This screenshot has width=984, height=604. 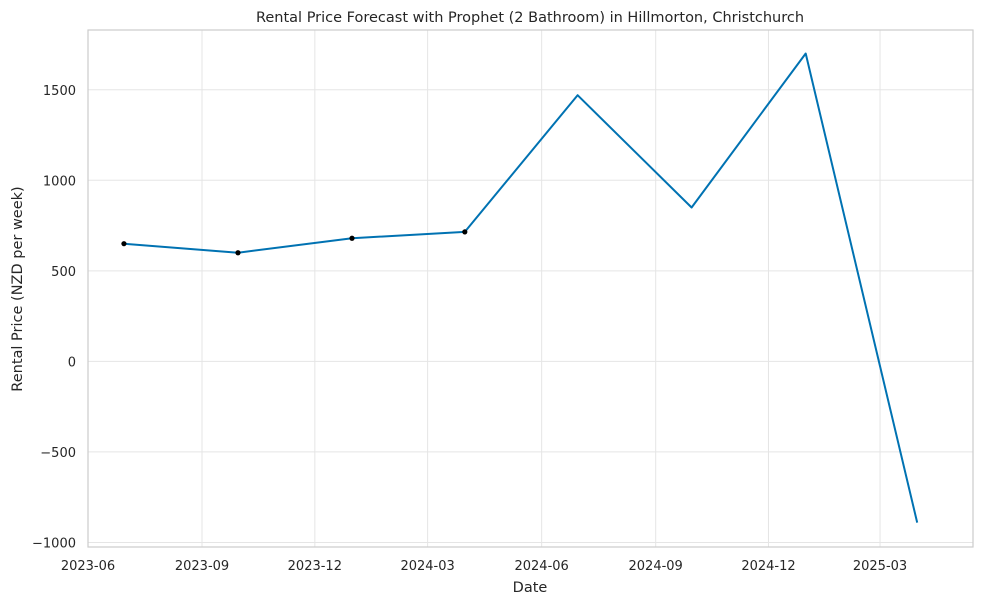 What do you see at coordinates (880, 566) in the screenshot?
I see `x-tick-label: 2025-03` at bounding box center [880, 566].